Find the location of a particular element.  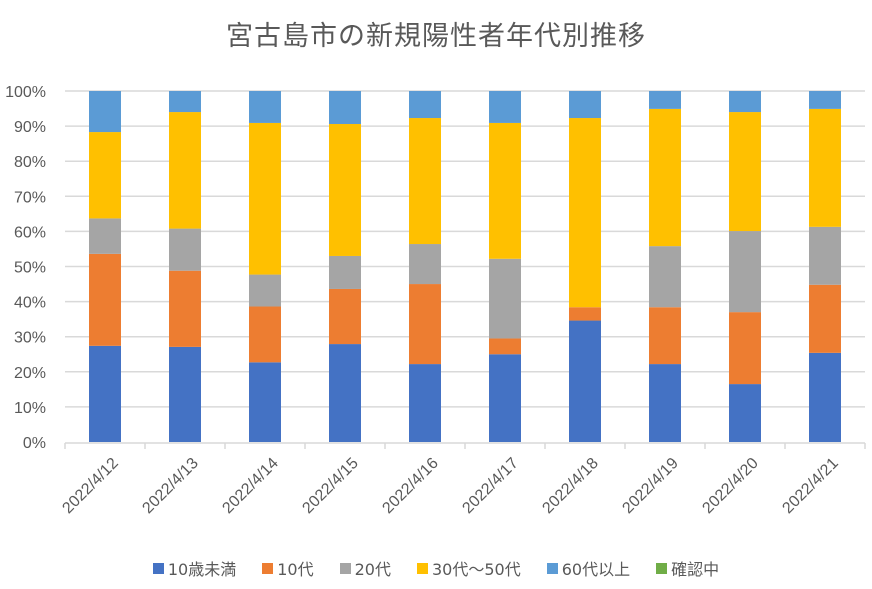

y-tick-label: 80% is located at coordinates (30, 162).